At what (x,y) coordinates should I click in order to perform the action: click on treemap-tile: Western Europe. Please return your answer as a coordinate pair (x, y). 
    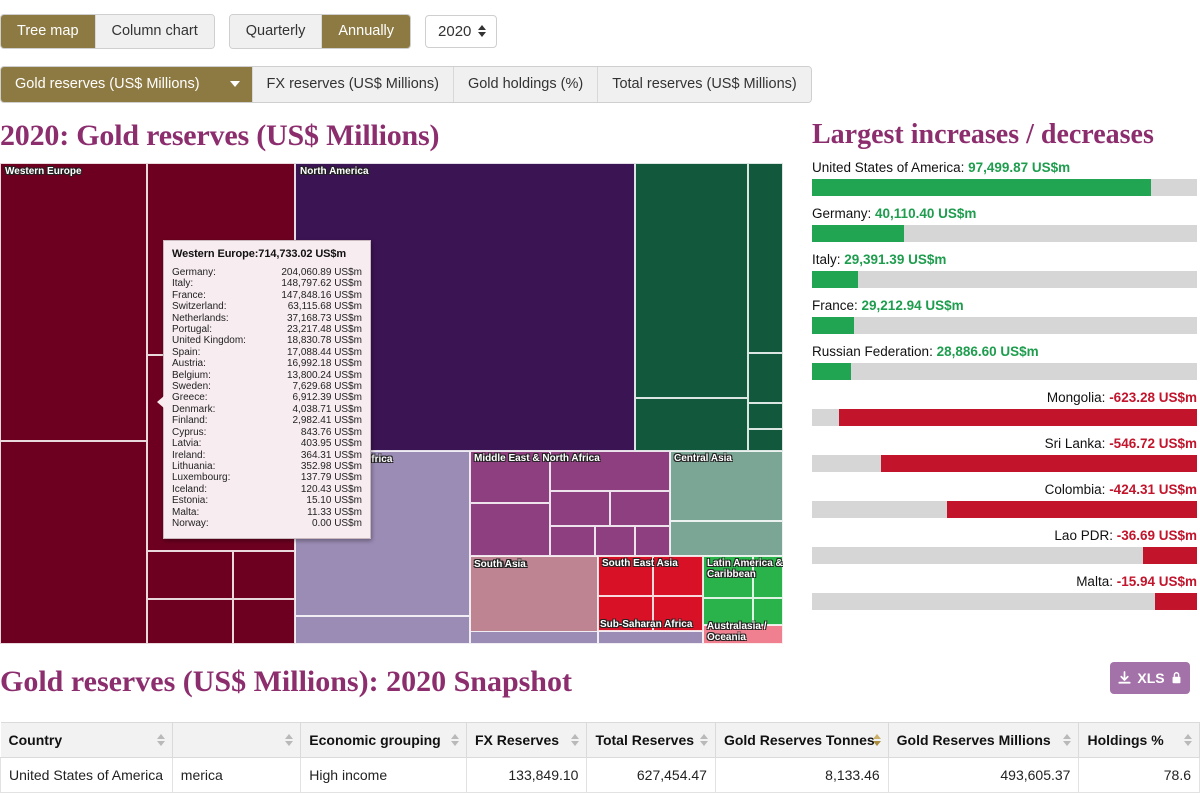
    Looking at the image, I should click on (73, 302).